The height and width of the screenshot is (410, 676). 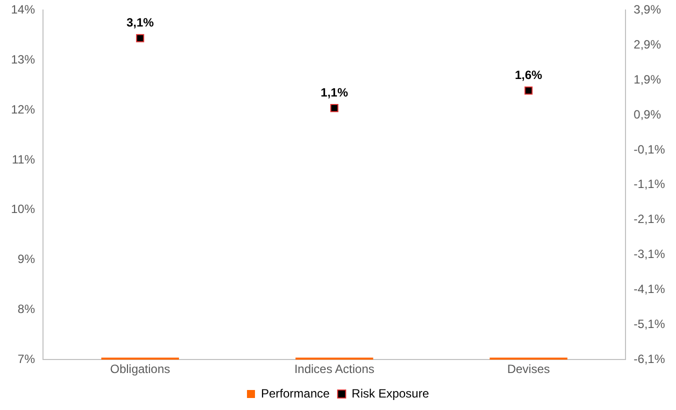 What do you see at coordinates (528, 75) in the screenshot?
I see `data-label: 1,6%` at bounding box center [528, 75].